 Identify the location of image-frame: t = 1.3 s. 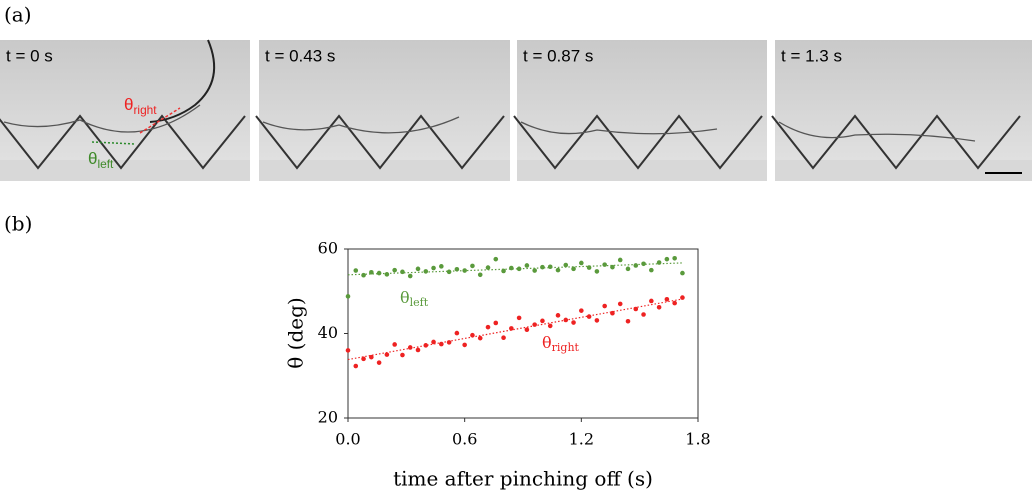
(901, 110).